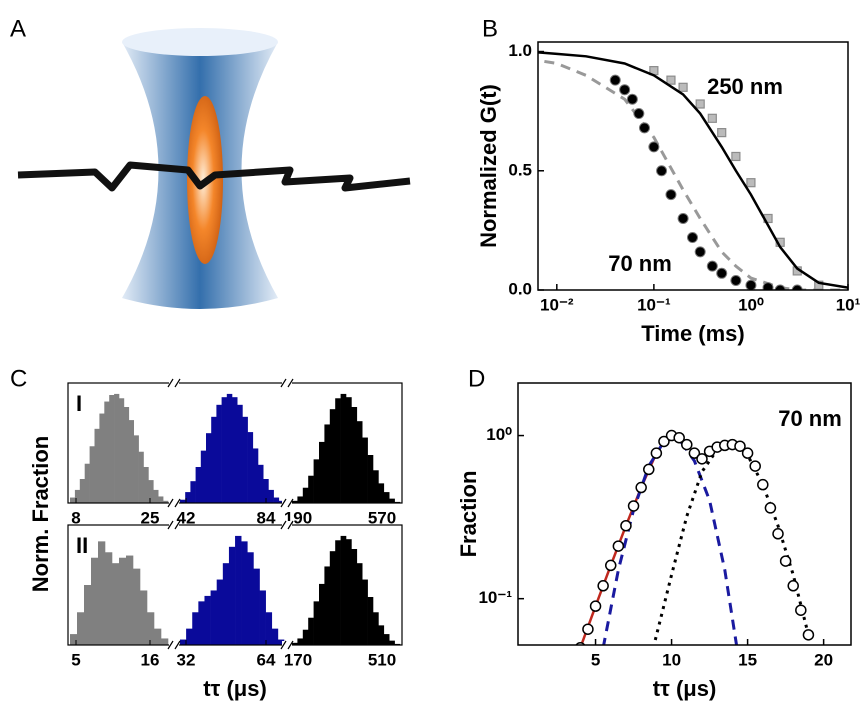  What do you see at coordinates (150, 659) in the screenshot?
I see `x-tick-label: 16` at bounding box center [150, 659].